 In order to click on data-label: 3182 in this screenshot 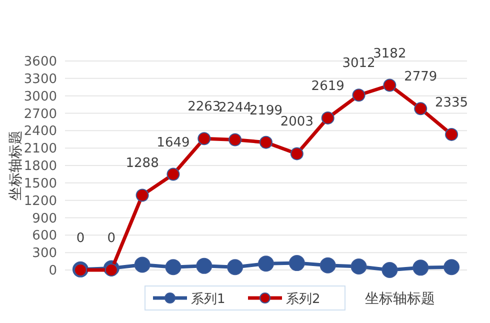, I will do `click(389, 54)`.